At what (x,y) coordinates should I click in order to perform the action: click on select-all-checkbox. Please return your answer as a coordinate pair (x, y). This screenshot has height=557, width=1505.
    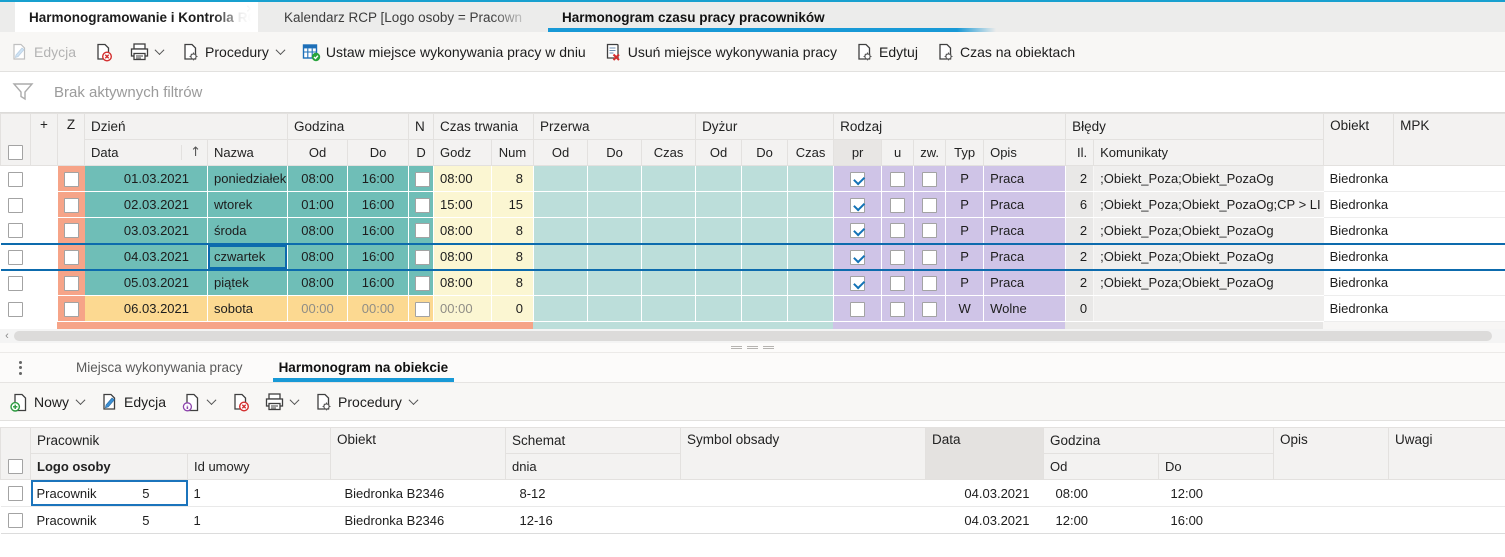
    Looking at the image, I should click on (15, 152).